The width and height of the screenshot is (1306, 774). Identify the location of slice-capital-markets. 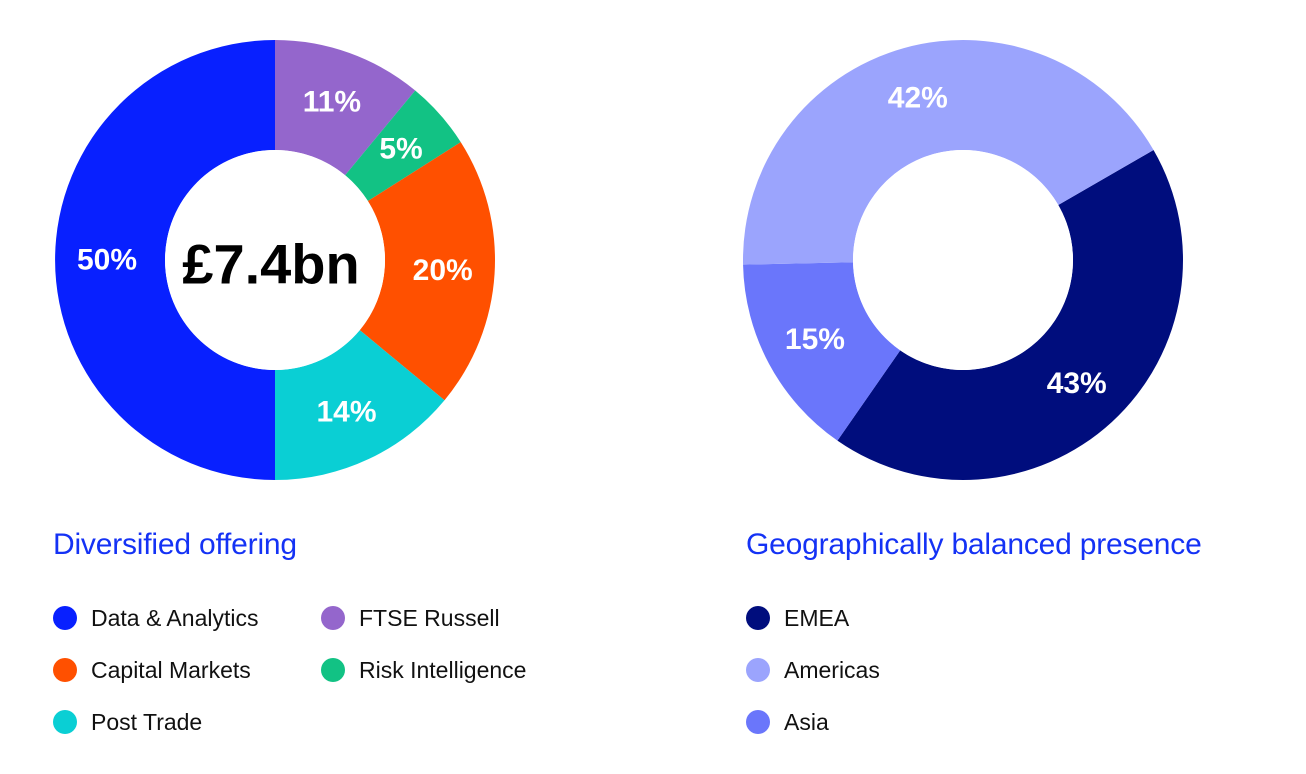
(427, 271).